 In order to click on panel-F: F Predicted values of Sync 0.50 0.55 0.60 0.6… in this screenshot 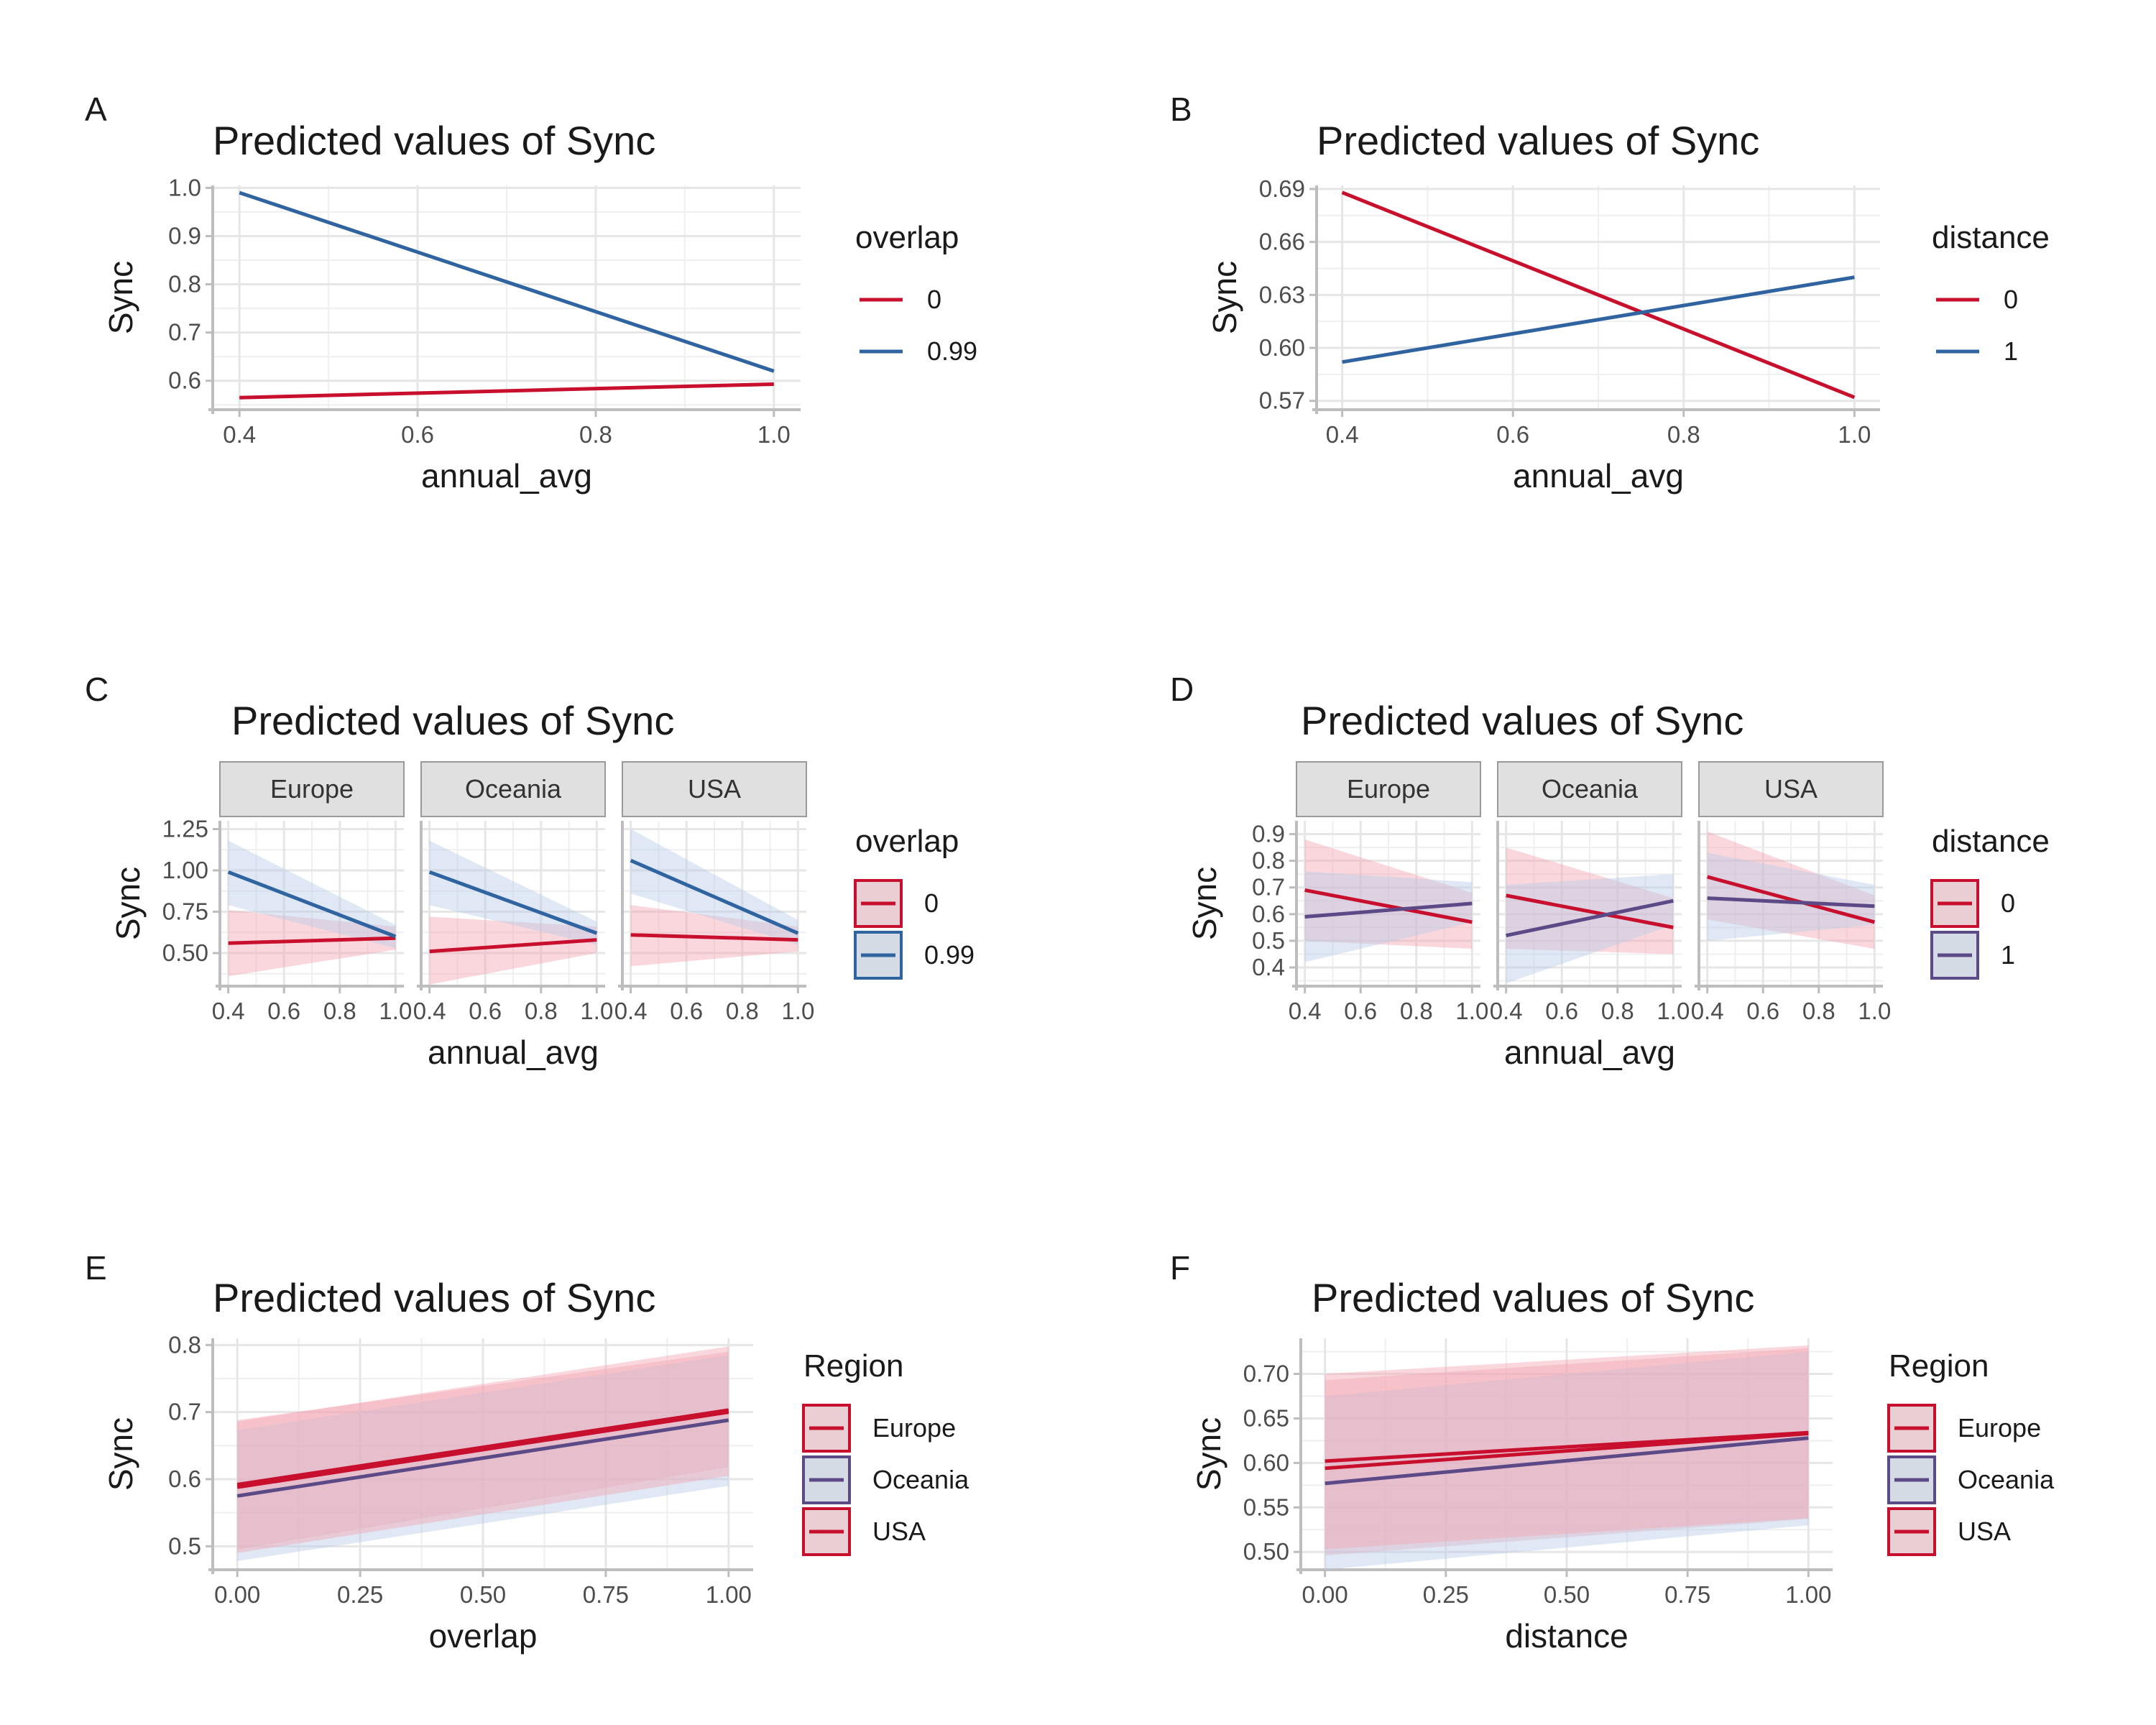, I will do `click(1612, 1452)`.